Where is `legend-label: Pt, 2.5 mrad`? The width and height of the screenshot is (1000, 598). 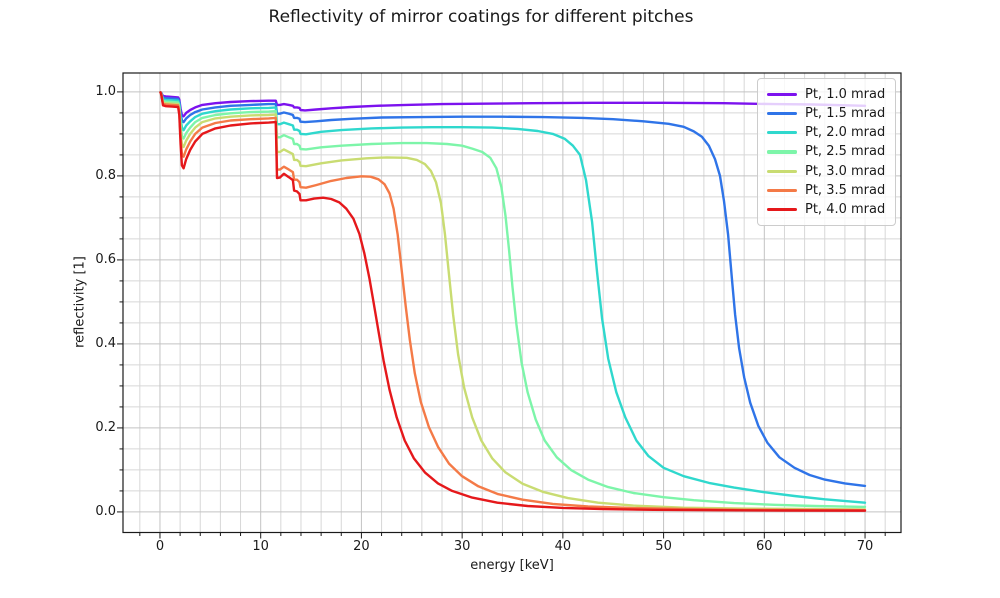 legend-label: Pt, 2.5 mrad is located at coordinates (845, 152).